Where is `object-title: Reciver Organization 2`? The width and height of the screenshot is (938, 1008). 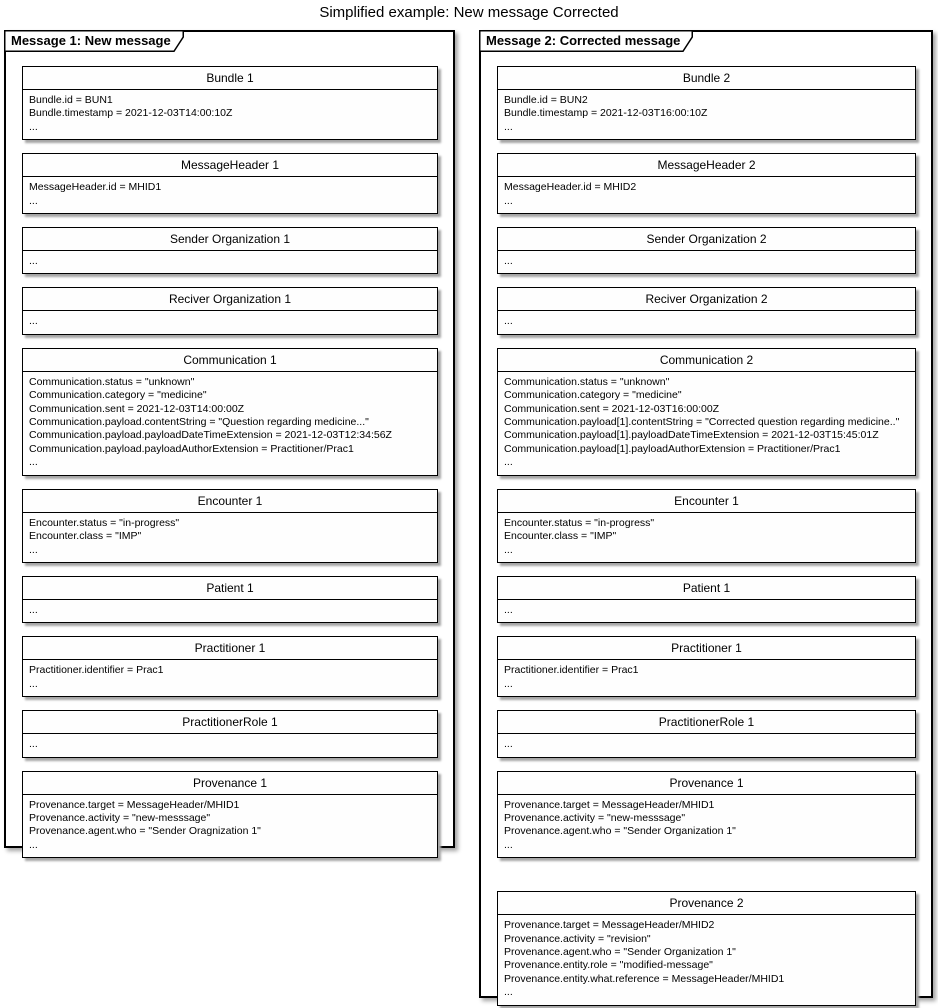
object-title: Reciver Organization 2 is located at coordinates (706, 300).